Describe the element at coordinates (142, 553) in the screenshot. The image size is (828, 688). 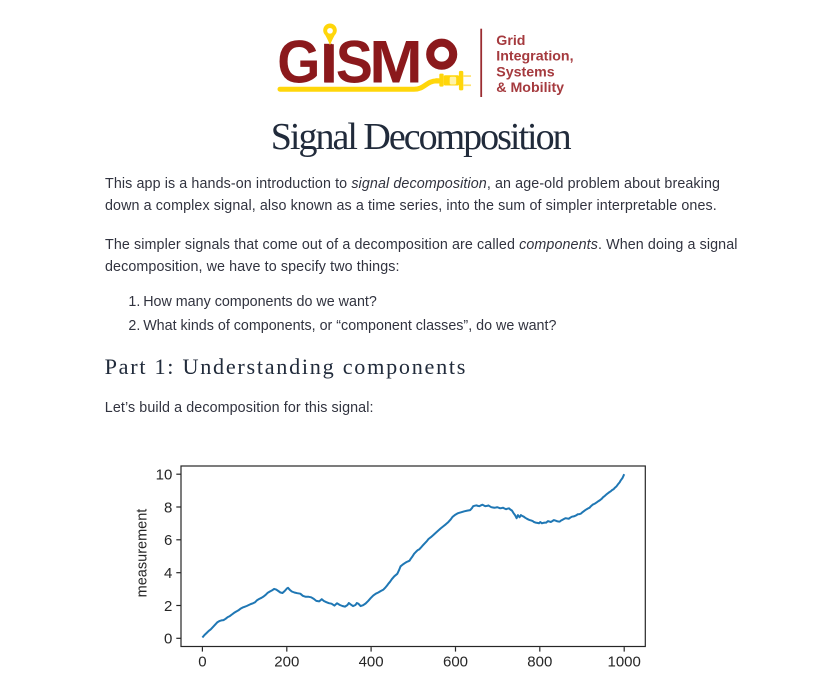
I see `svg-text: measurement` at that location.